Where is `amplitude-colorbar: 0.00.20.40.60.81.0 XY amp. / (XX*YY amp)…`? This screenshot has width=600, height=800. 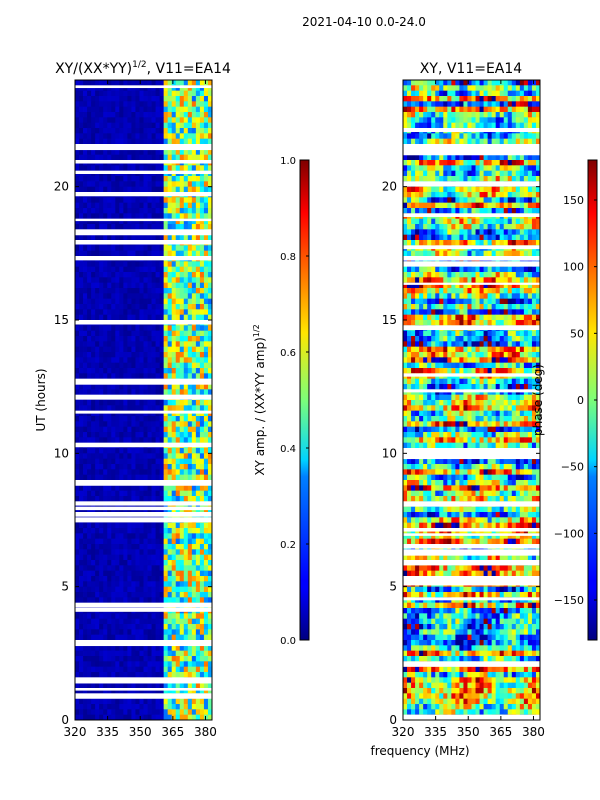
amplitude-colorbar: 0.00.20.40.60.81.0 XY amp. / (XX*YY amp)… is located at coordinates (281, 401).